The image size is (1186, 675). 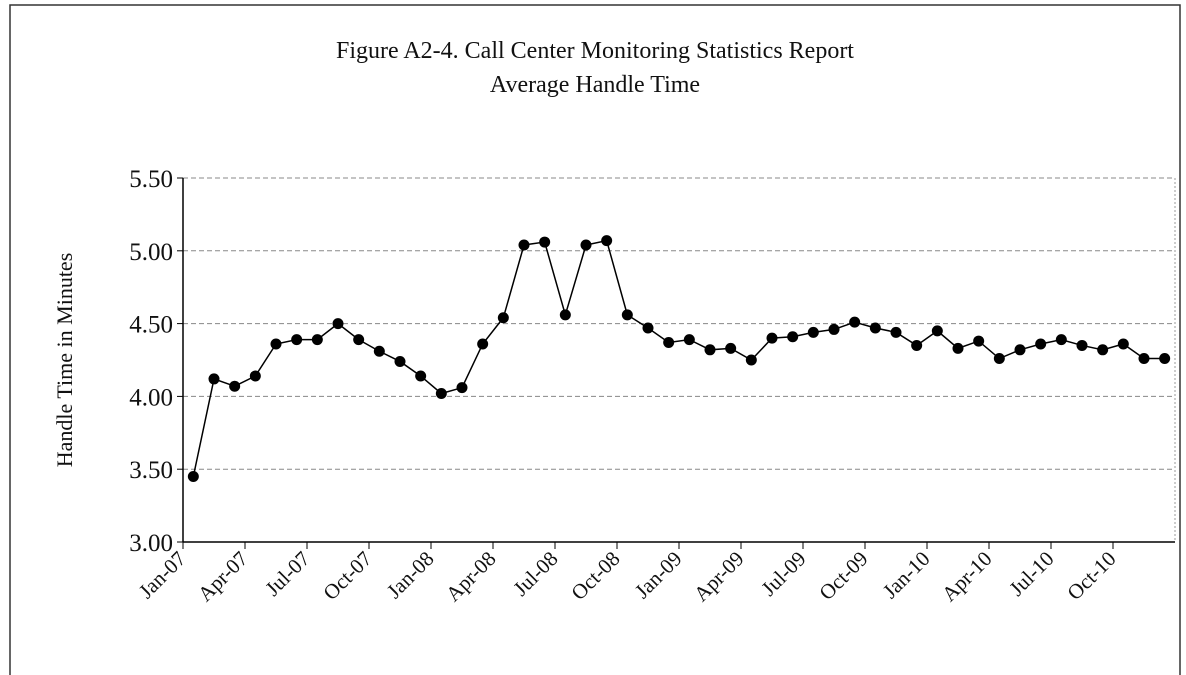 What do you see at coordinates (151, 470) in the screenshot?
I see `y-tick-label: 3.50` at bounding box center [151, 470].